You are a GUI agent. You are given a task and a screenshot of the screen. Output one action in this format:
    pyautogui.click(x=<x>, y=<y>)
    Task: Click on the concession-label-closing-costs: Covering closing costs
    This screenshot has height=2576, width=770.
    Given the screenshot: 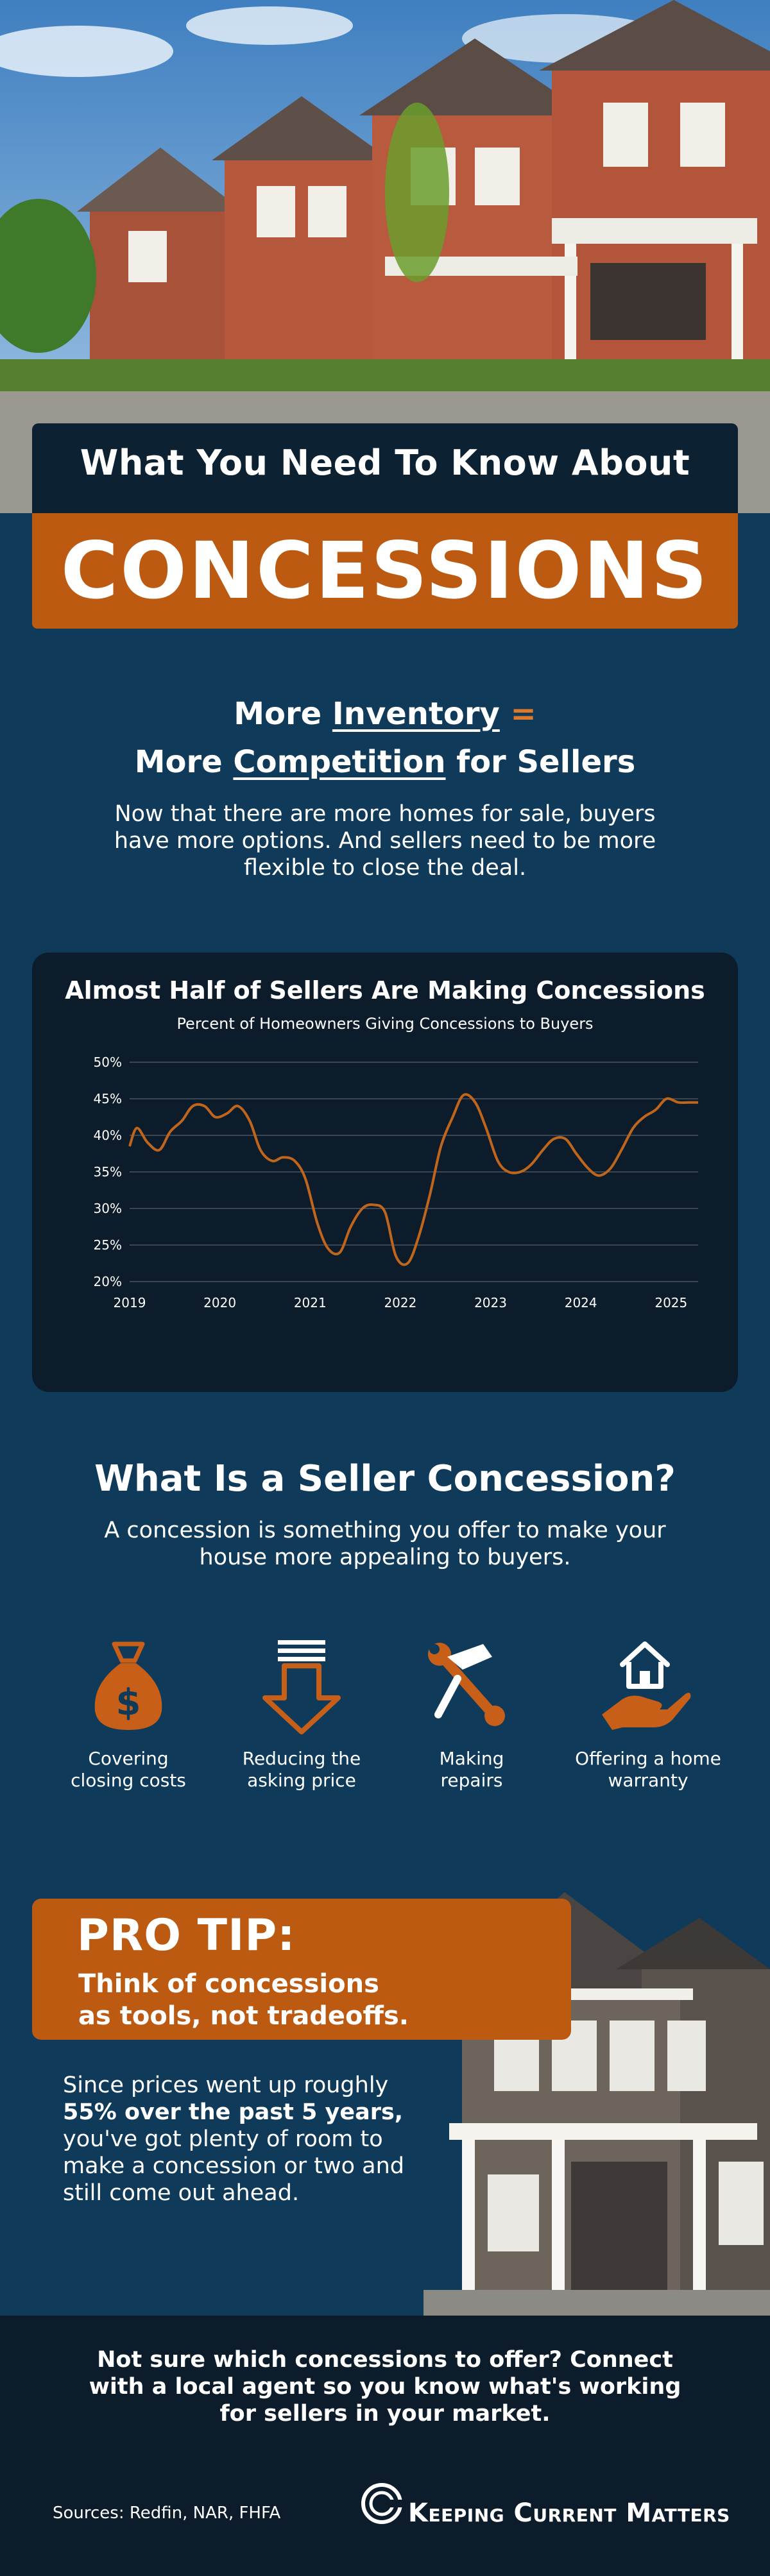 What is the action you would take?
    pyautogui.click(x=129, y=1769)
    